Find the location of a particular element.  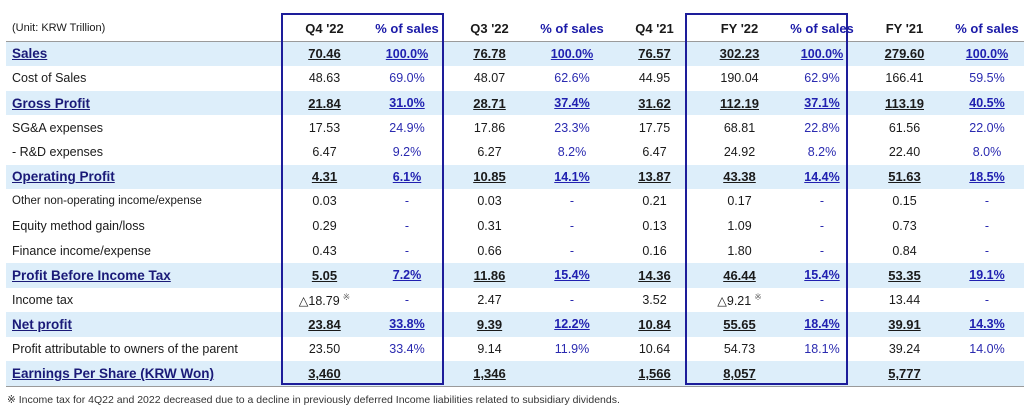

amount-value: 0.29 is located at coordinates (324, 226).